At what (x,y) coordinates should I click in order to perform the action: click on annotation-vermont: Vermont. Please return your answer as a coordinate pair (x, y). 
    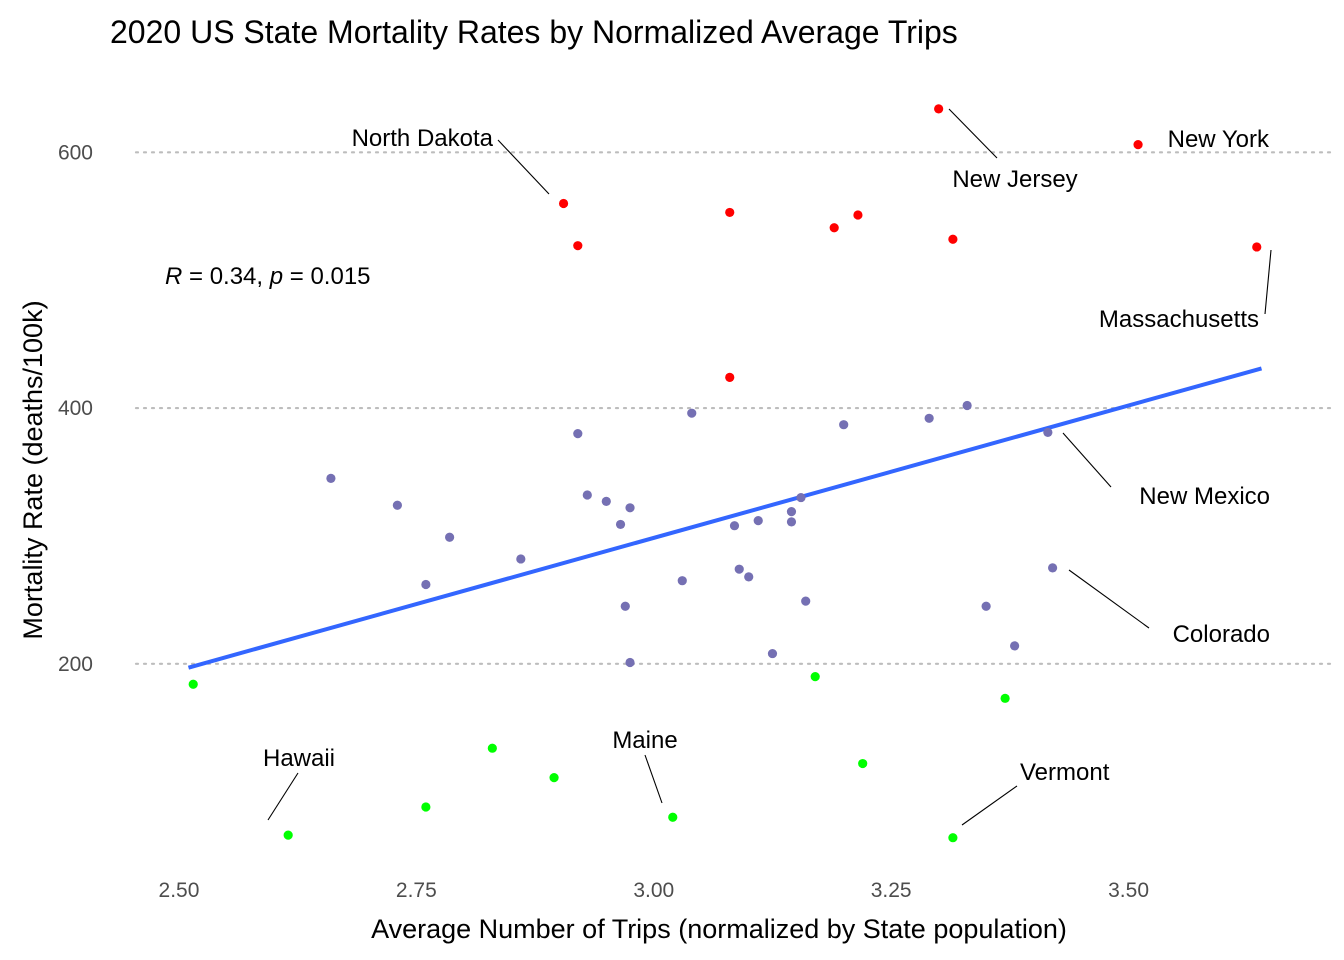
    Looking at the image, I should click on (1065, 772).